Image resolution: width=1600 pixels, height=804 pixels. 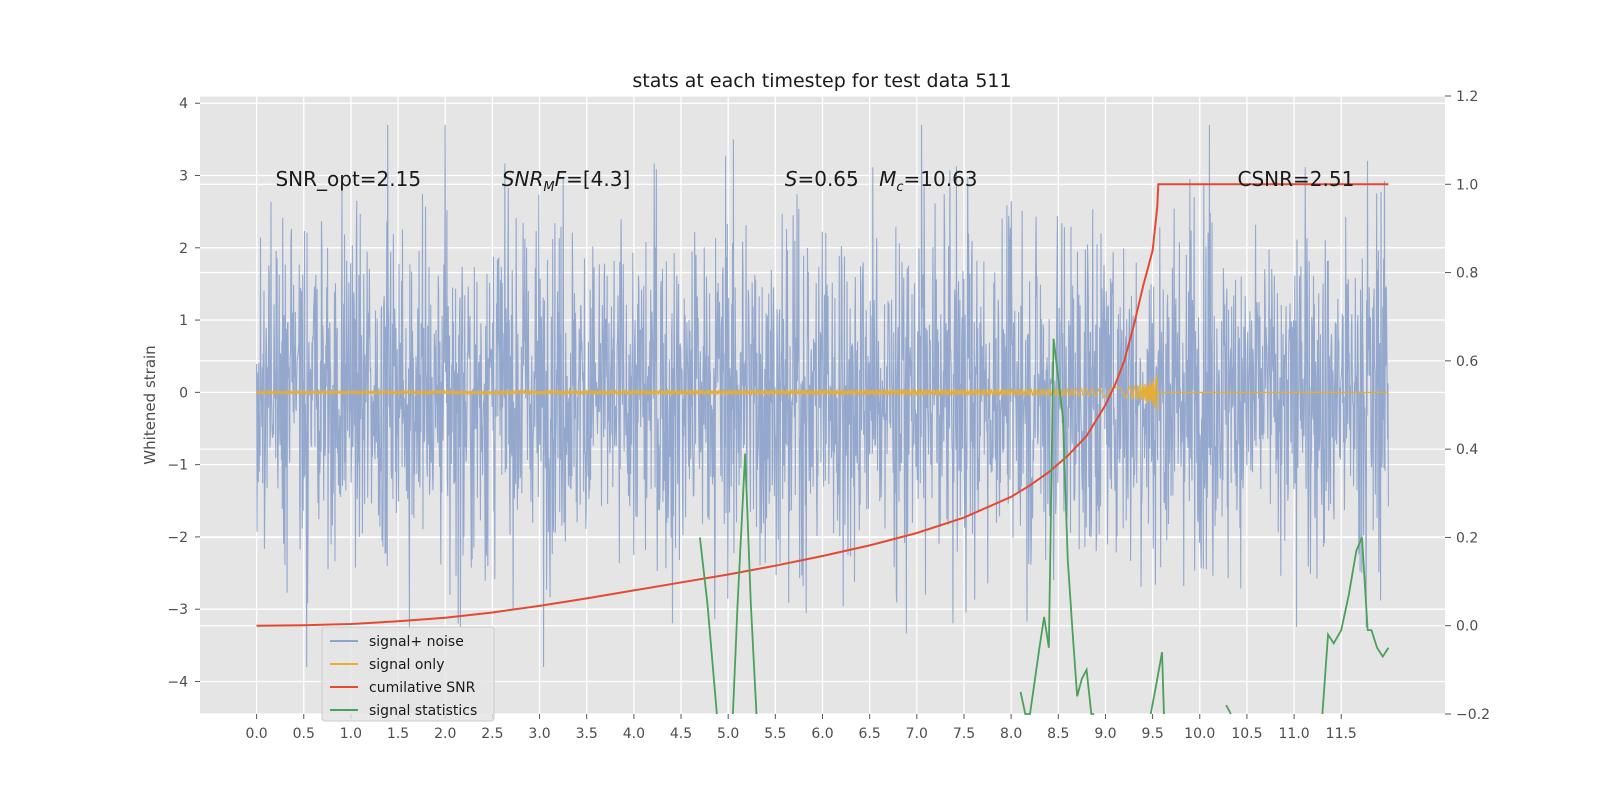 I want to click on y-right-tick-label: 0.0, so click(x=1467, y=627).